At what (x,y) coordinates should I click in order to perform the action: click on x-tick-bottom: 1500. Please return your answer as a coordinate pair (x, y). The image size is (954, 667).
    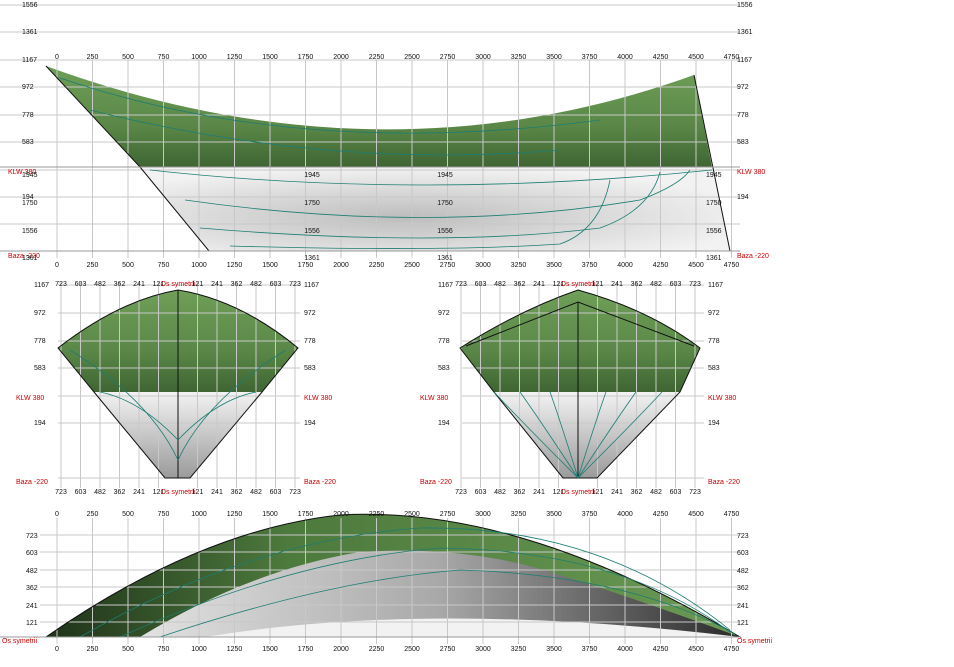
    Looking at the image, I should click on (270, 265).